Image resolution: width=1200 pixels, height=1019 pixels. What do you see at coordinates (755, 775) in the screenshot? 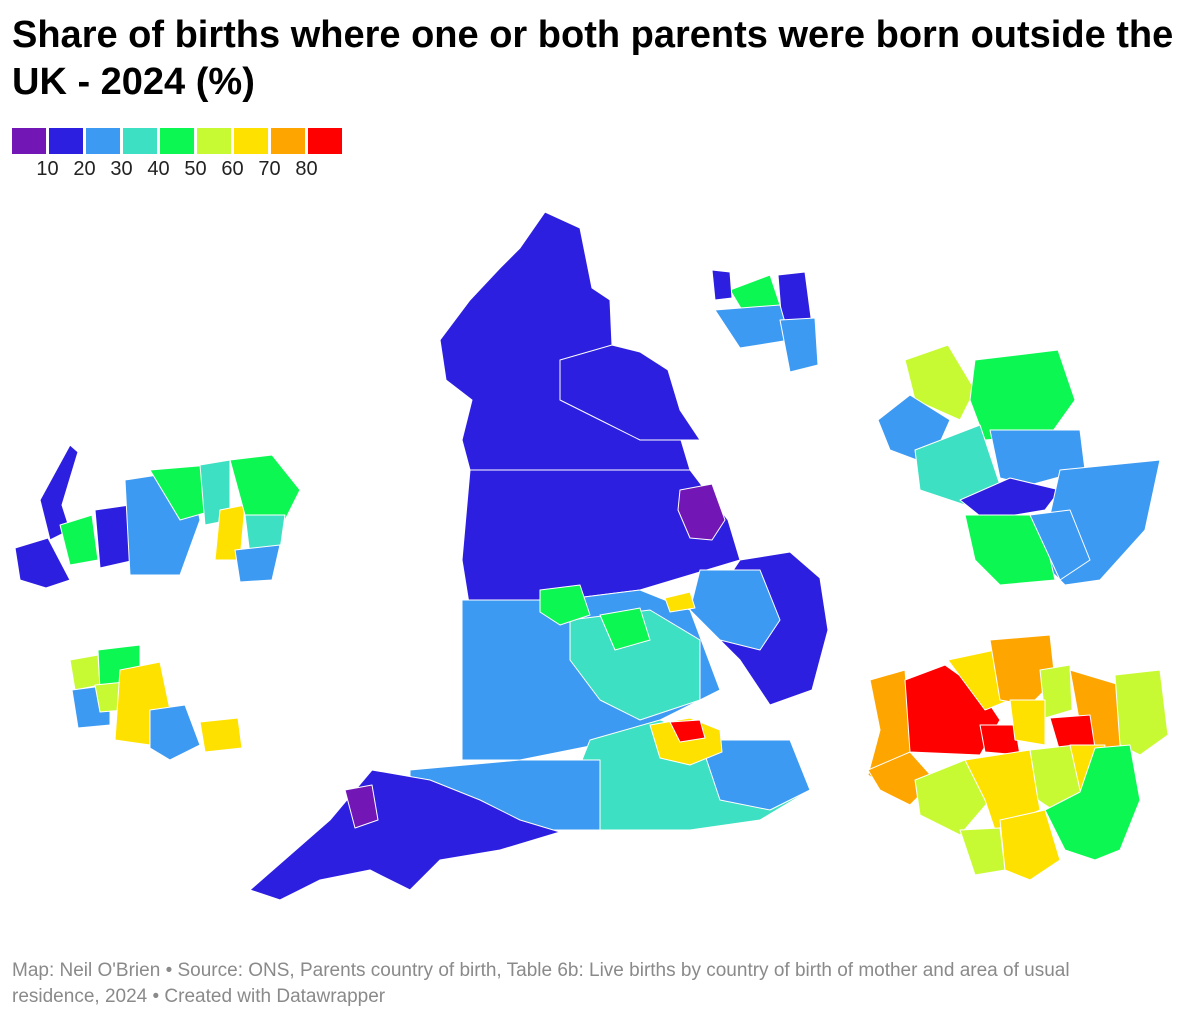
I see `region-kent` at bounding box center [755, 775].